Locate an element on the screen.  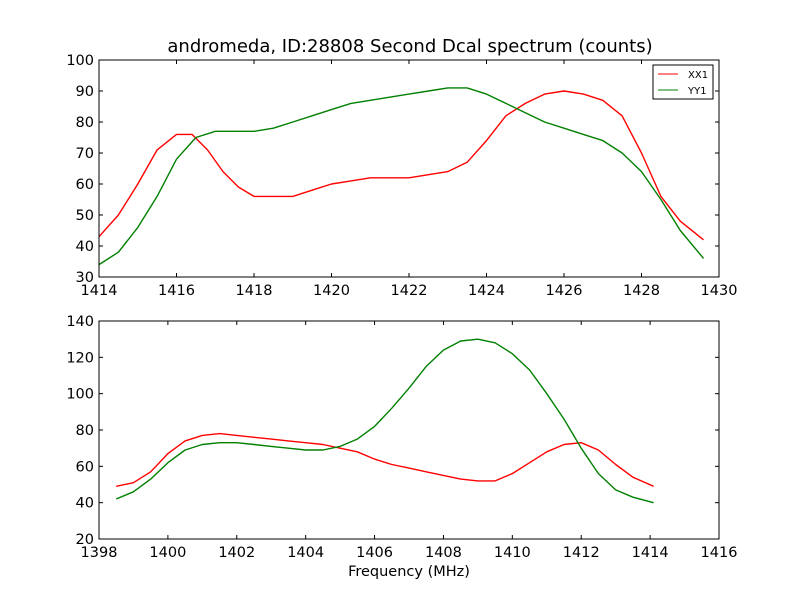
bot-x-tick-label: 1406 is located at coordinates (374, 553).